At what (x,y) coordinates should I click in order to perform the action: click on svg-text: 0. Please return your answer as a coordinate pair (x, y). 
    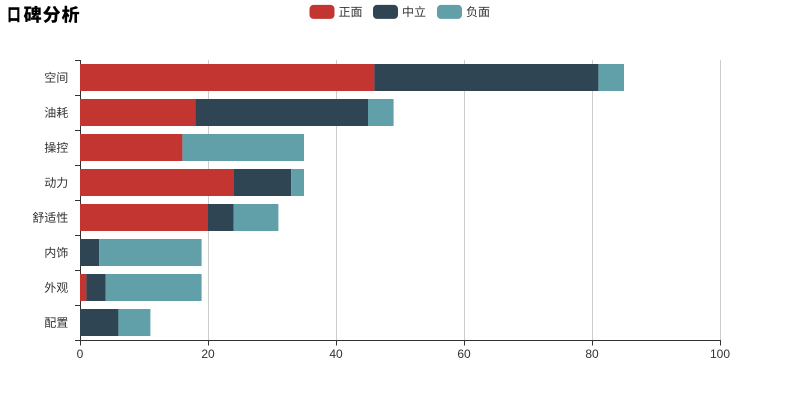
    Looking at the image, I should click on (80, 354).